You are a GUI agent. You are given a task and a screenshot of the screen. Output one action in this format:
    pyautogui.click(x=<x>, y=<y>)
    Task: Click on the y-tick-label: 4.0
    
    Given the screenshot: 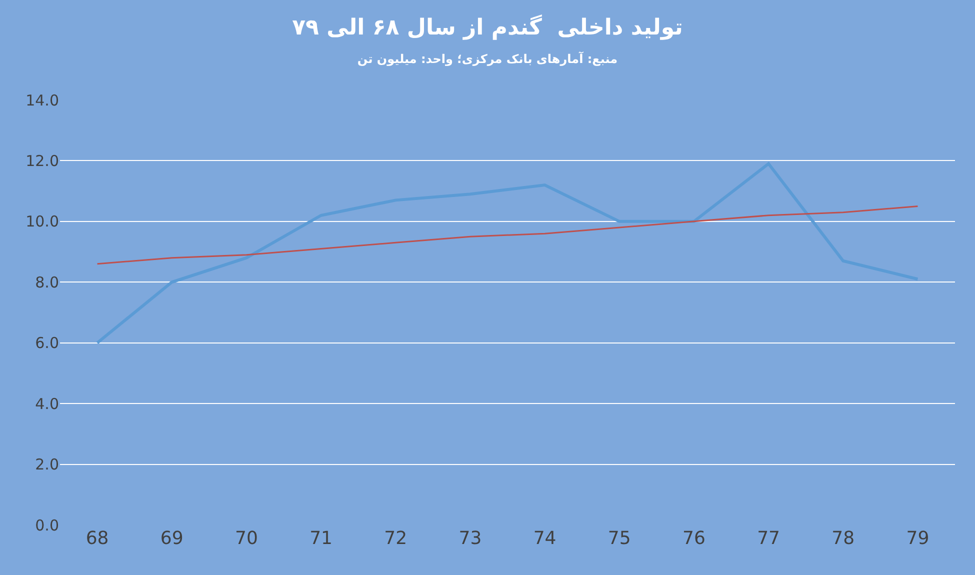 What is the action you would take?
    pyautogui.click(x=47, y=403)
    